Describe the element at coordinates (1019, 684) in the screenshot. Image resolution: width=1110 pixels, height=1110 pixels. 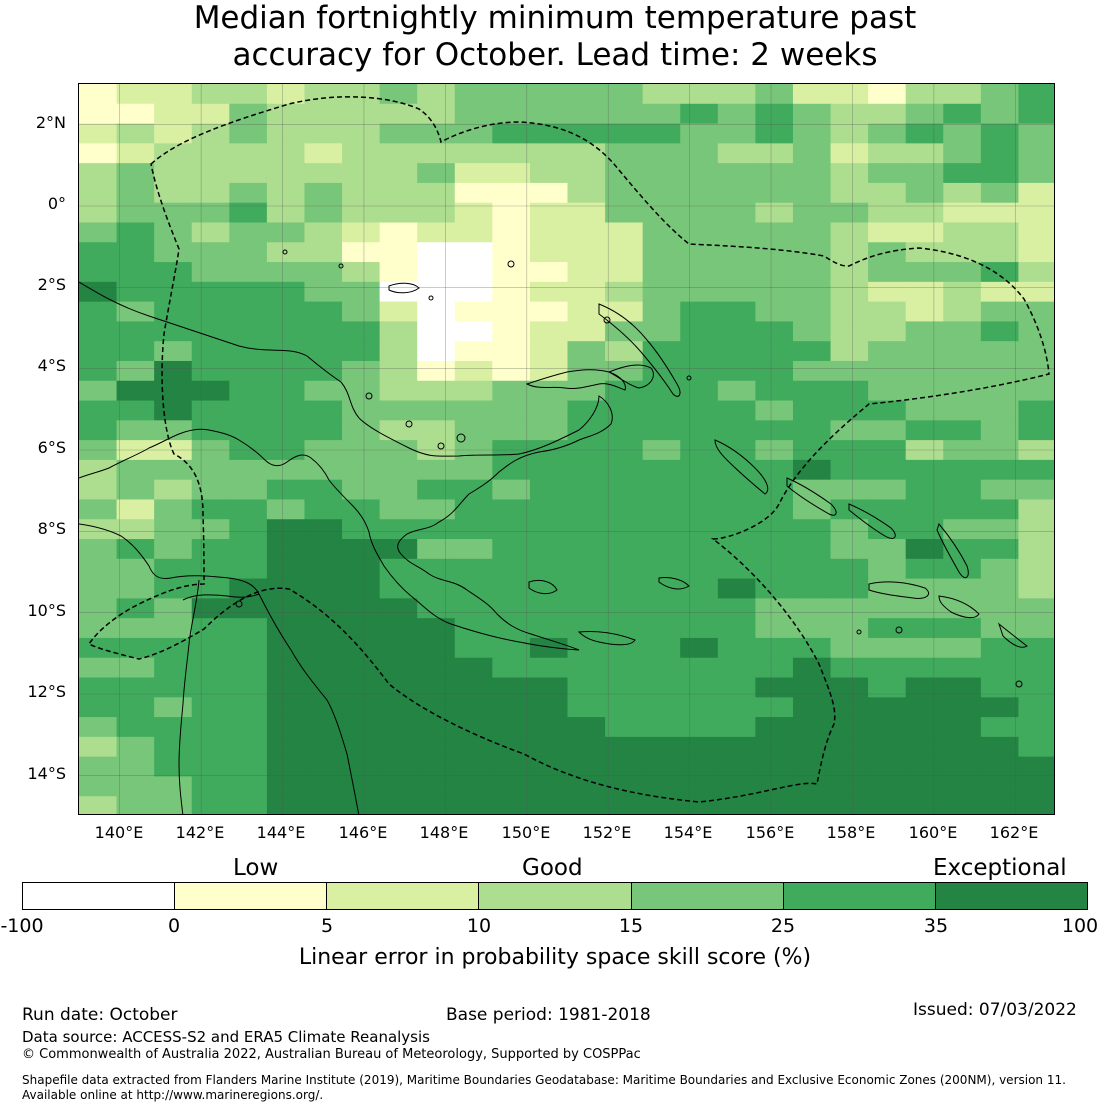
I see `coastline-islet` at that location.